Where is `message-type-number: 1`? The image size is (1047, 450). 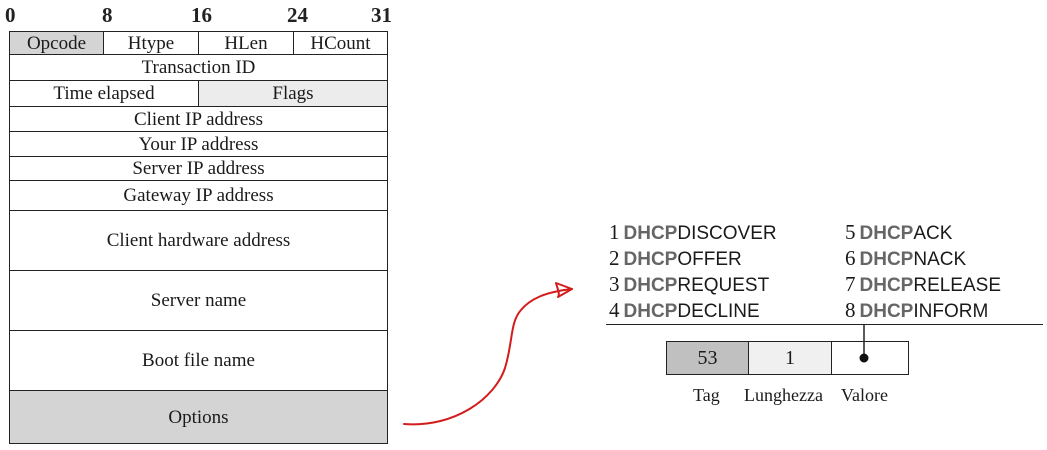
message-type-number: 1 is located at coordinates (614, 232).